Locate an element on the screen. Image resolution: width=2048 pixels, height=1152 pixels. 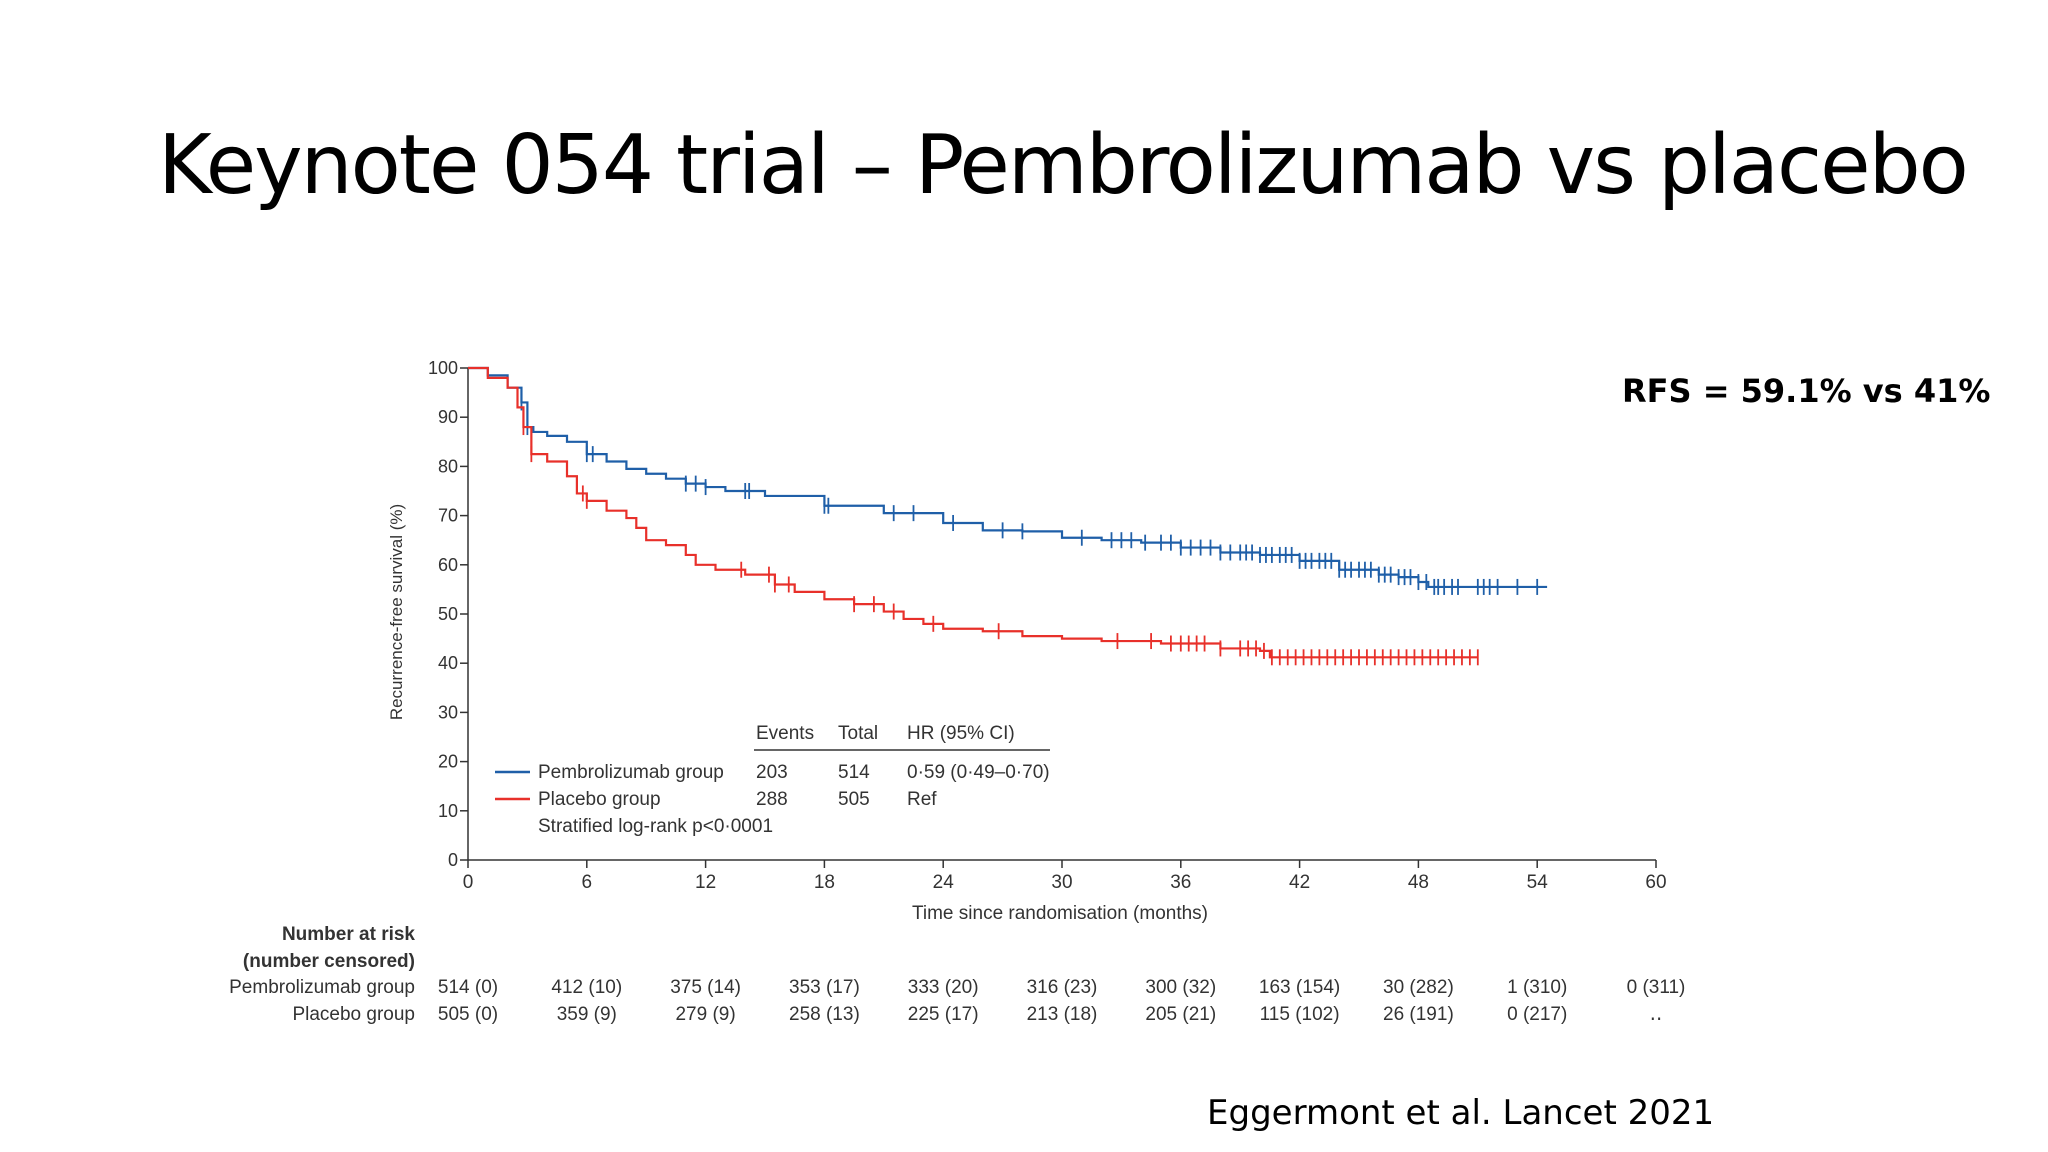
x-axis-label: Time since randomisation (months) is located at coordinates (1060, 913).